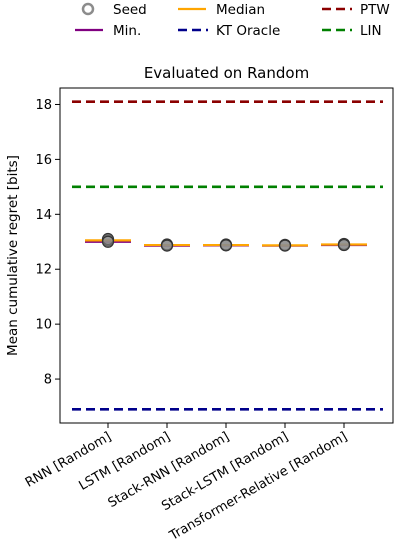  I want to click on y-tick-label-8: 8, so click(48, 380).